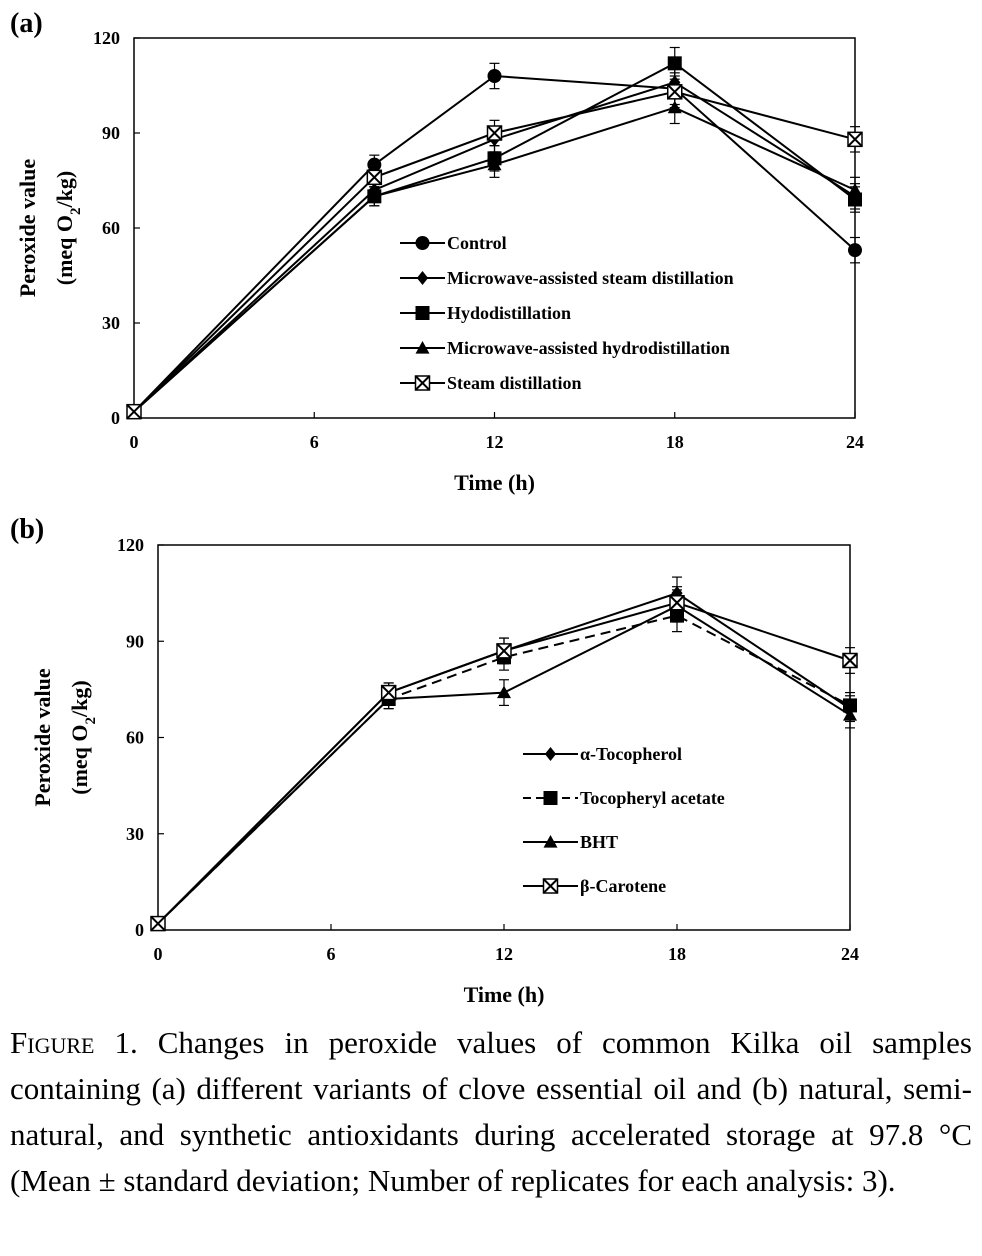 This screenshot has width=982, height=1256. I want to click on panel-a-xtick-label: 12, so click(495, 442).